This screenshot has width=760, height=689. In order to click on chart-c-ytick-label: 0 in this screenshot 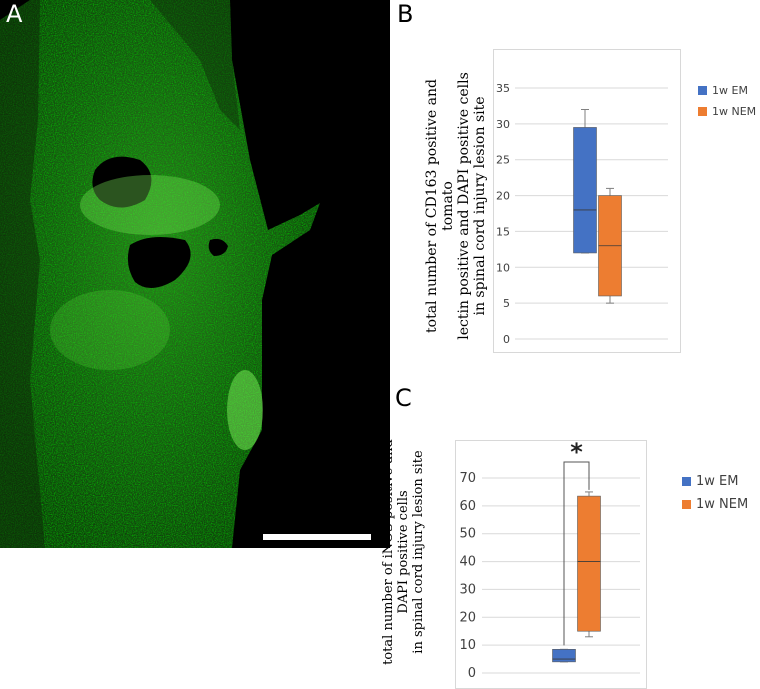, I will do `click(472, 673)`.